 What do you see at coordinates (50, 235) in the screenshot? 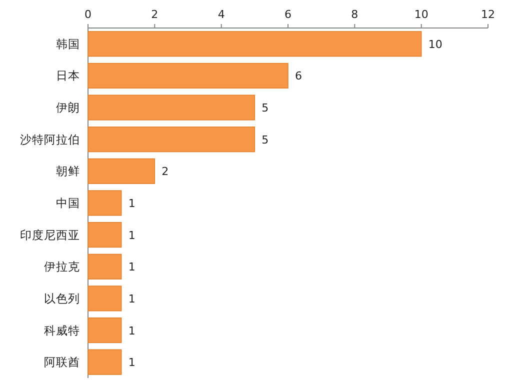
I see `y-tick-label: 印度尼西亚` at bounding box center [50, 235].